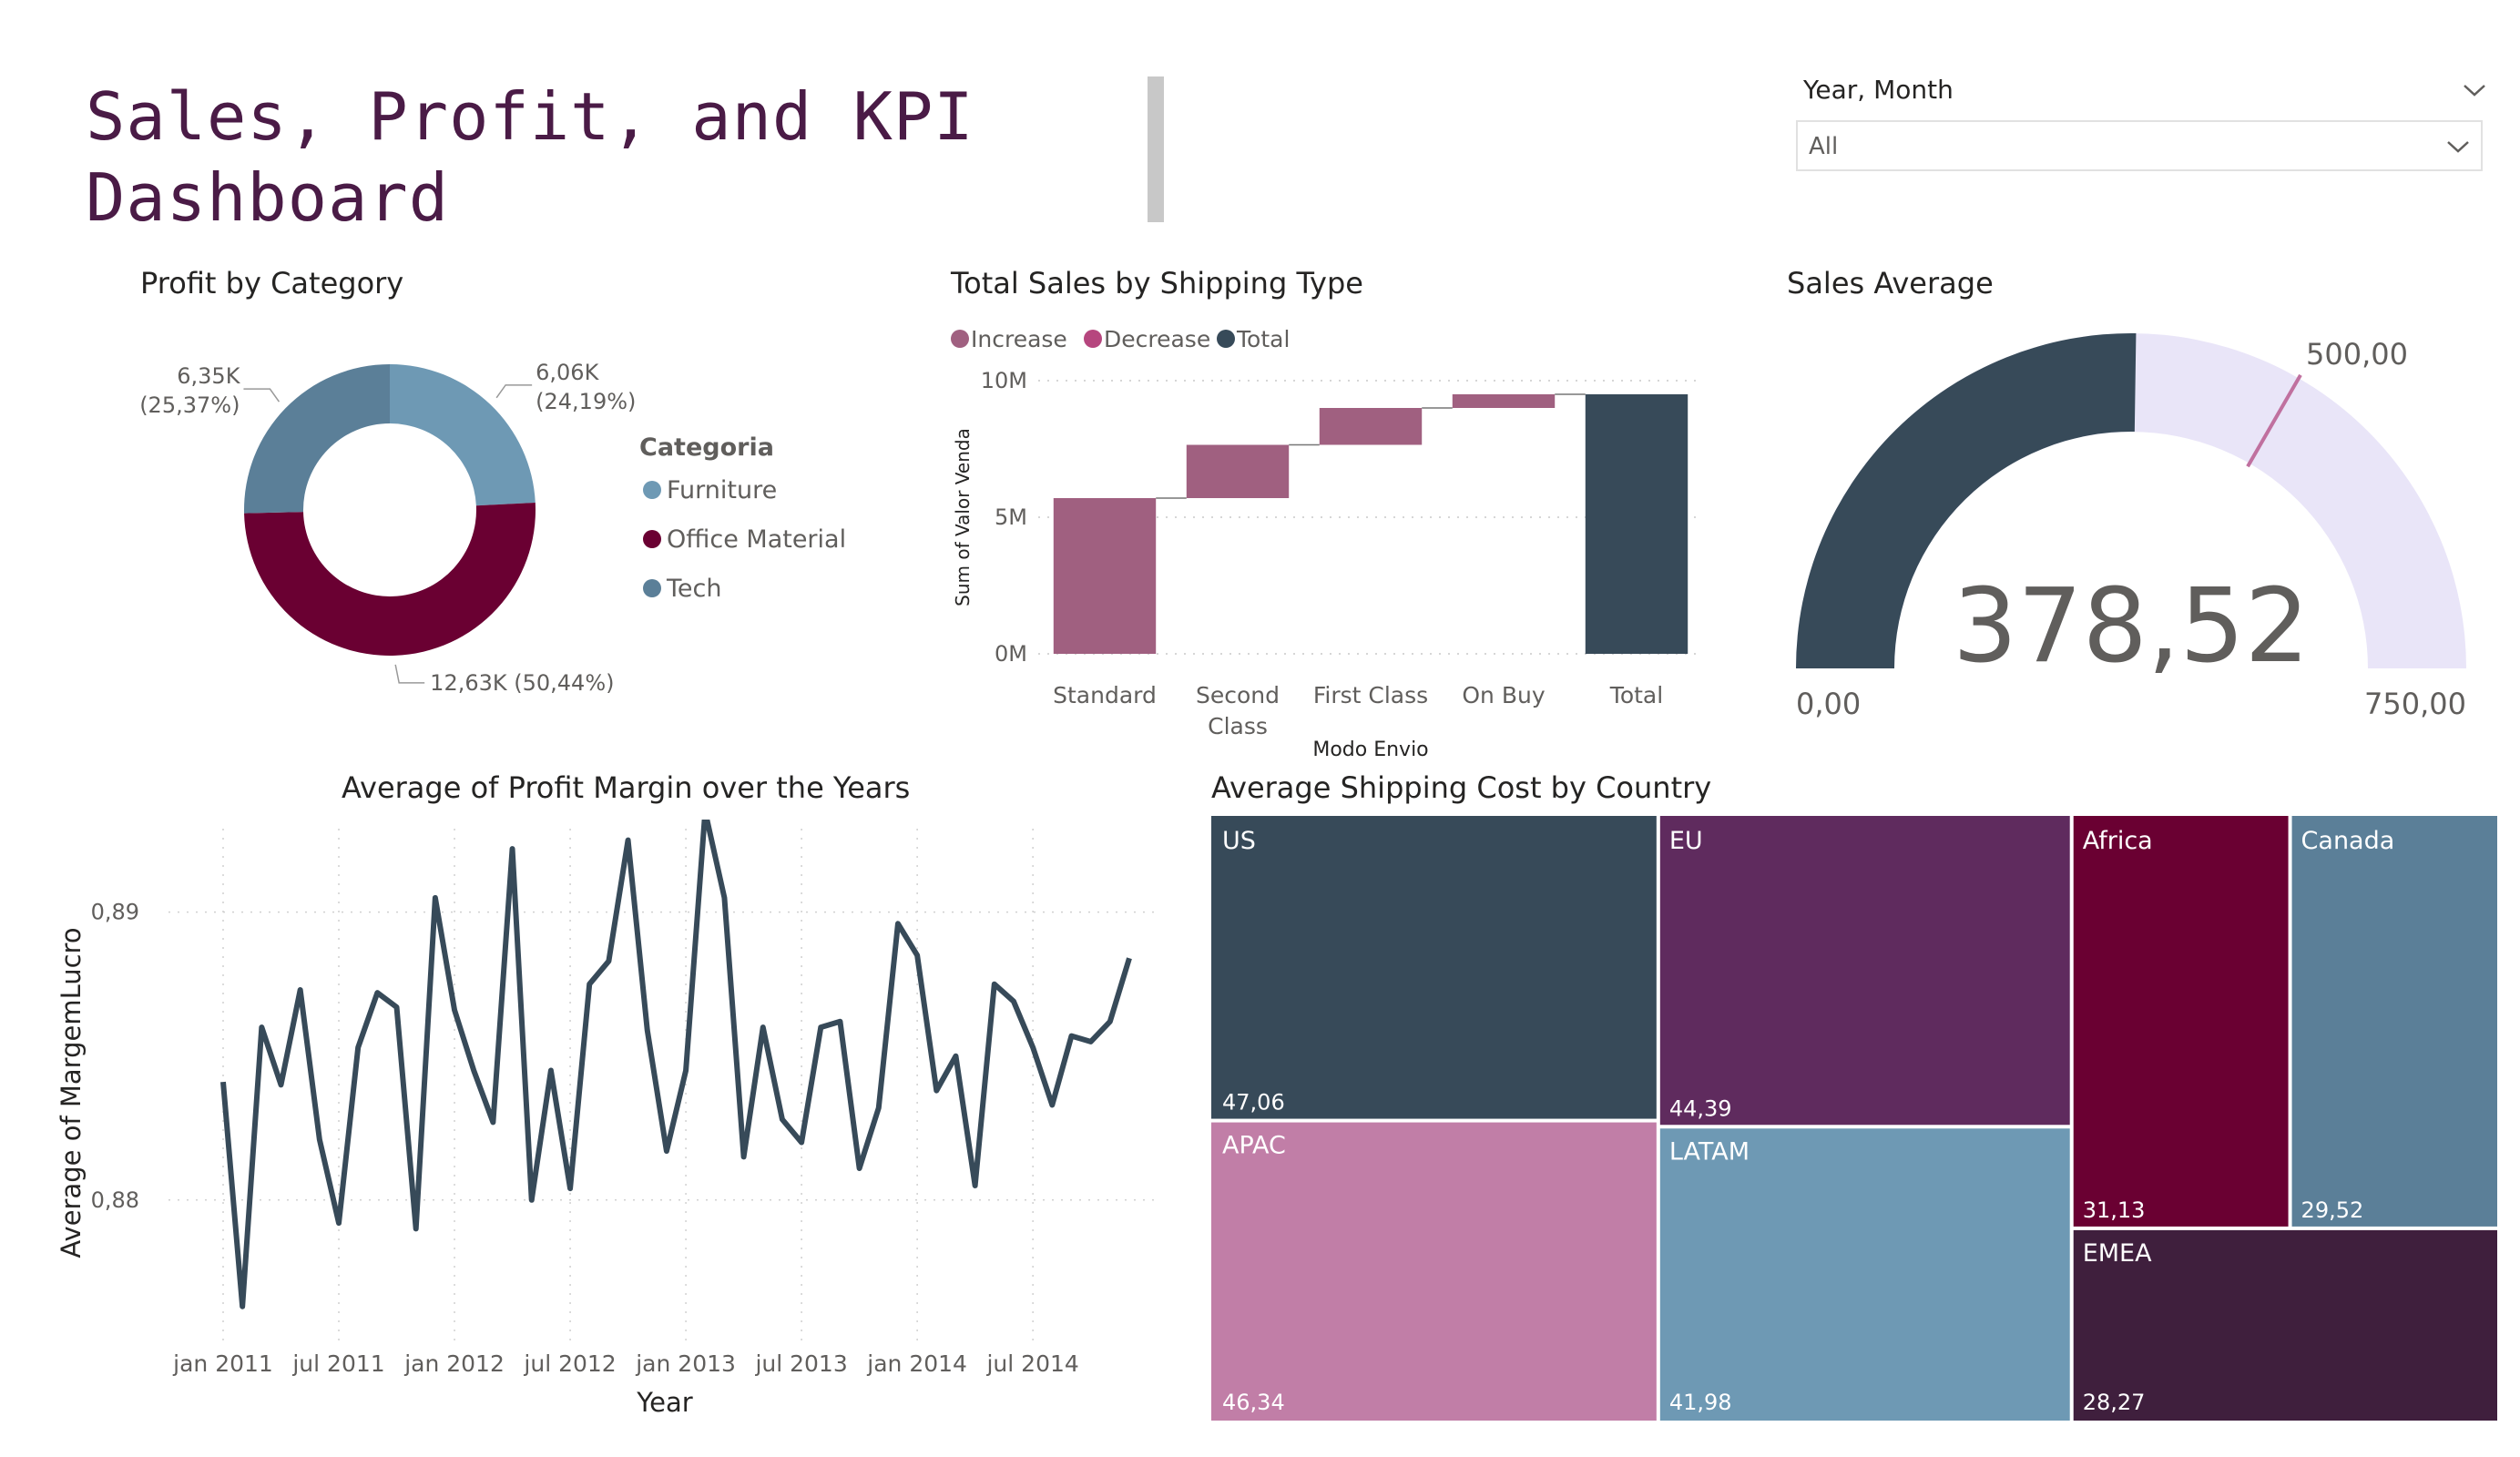 This screenshot has width=2520, height=1457. I want to click on treemap-tile-value: 41,98, so click(1700, 1402).